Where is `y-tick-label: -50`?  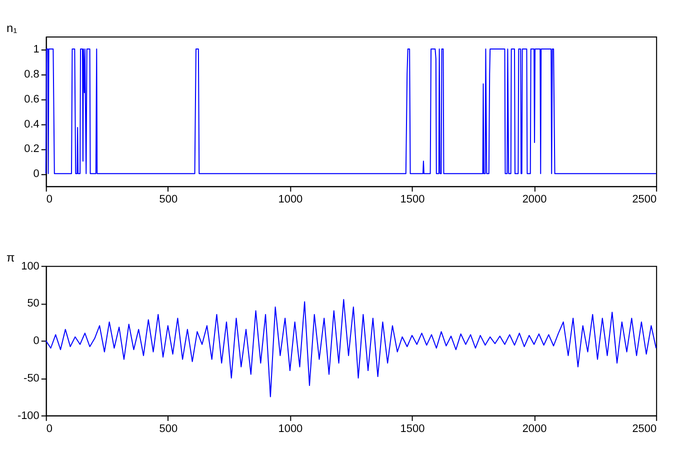
y-tick-label: -50 is located at coordinates (32, 378).